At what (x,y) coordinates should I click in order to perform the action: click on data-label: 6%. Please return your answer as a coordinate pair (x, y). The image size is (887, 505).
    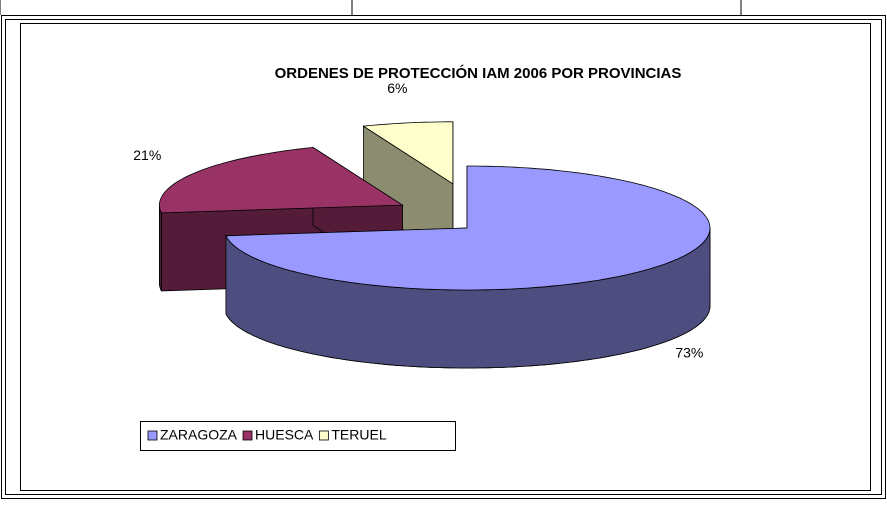
    Looking at the image, I should click on (397, 88).